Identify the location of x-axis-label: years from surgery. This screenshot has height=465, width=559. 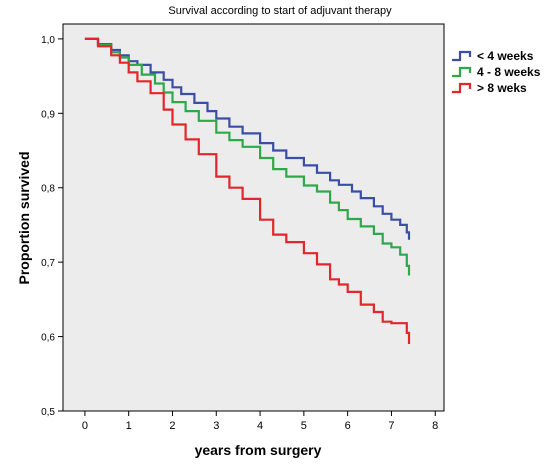
(258, 450).